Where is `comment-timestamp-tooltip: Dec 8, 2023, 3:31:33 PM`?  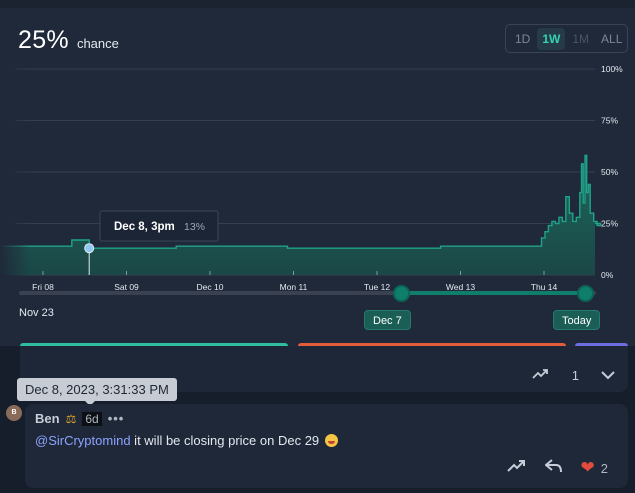
comment-timestamp-tooltip: Dec 8, 2023, 3:31:33 PM is located at coordinates (97, 392).